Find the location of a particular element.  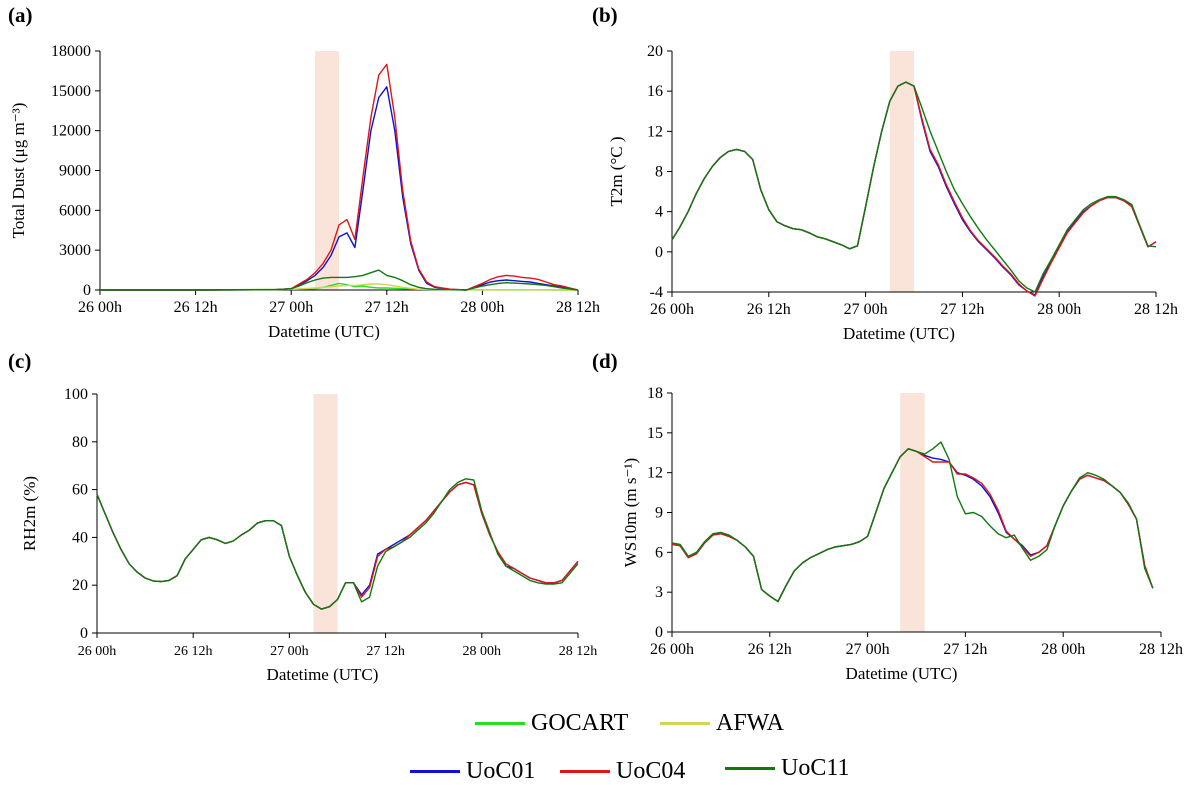

panel-d-xtick-label: 27 12h is located at coordinates (965, 649).